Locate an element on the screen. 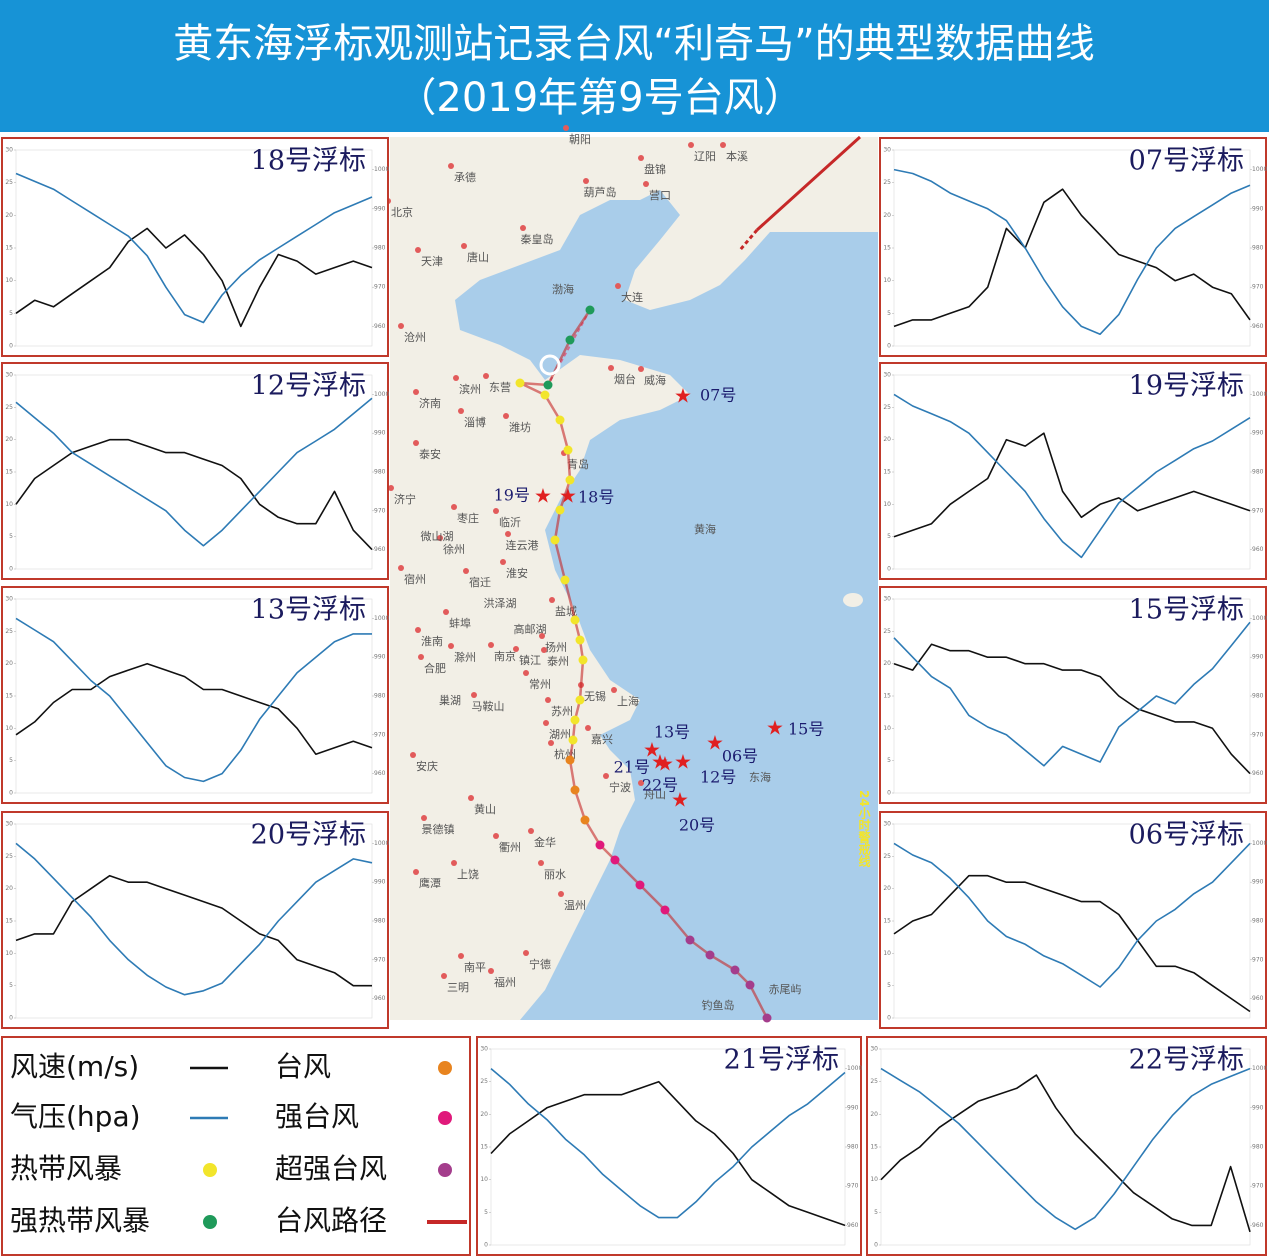  map-label: 黄海 is located at coordinates (705, 529).